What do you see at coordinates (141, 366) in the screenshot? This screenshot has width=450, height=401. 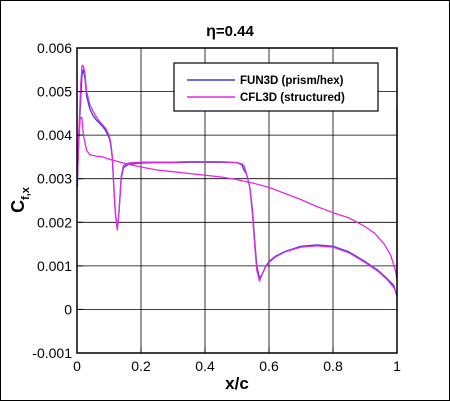 I see `x-tick-label: 0.2` at bounding box center [141, 366].